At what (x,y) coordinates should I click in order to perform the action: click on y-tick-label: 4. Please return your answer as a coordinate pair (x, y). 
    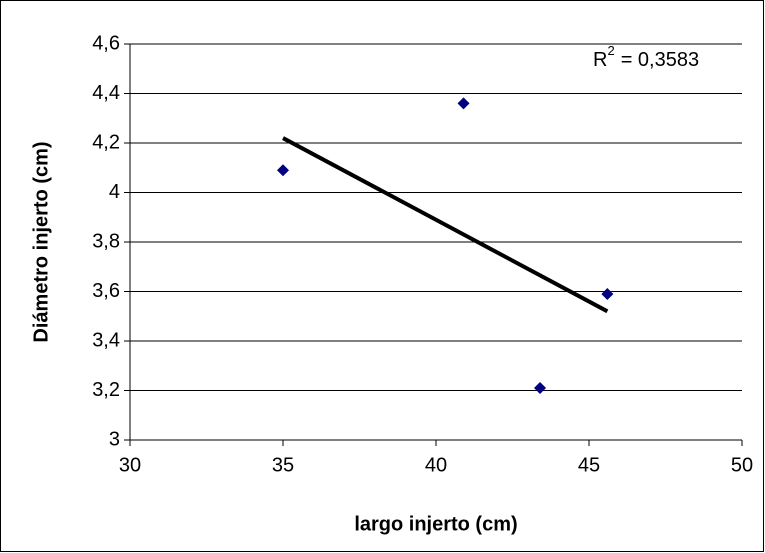
    Looking at the image, I should click on (114, 192).